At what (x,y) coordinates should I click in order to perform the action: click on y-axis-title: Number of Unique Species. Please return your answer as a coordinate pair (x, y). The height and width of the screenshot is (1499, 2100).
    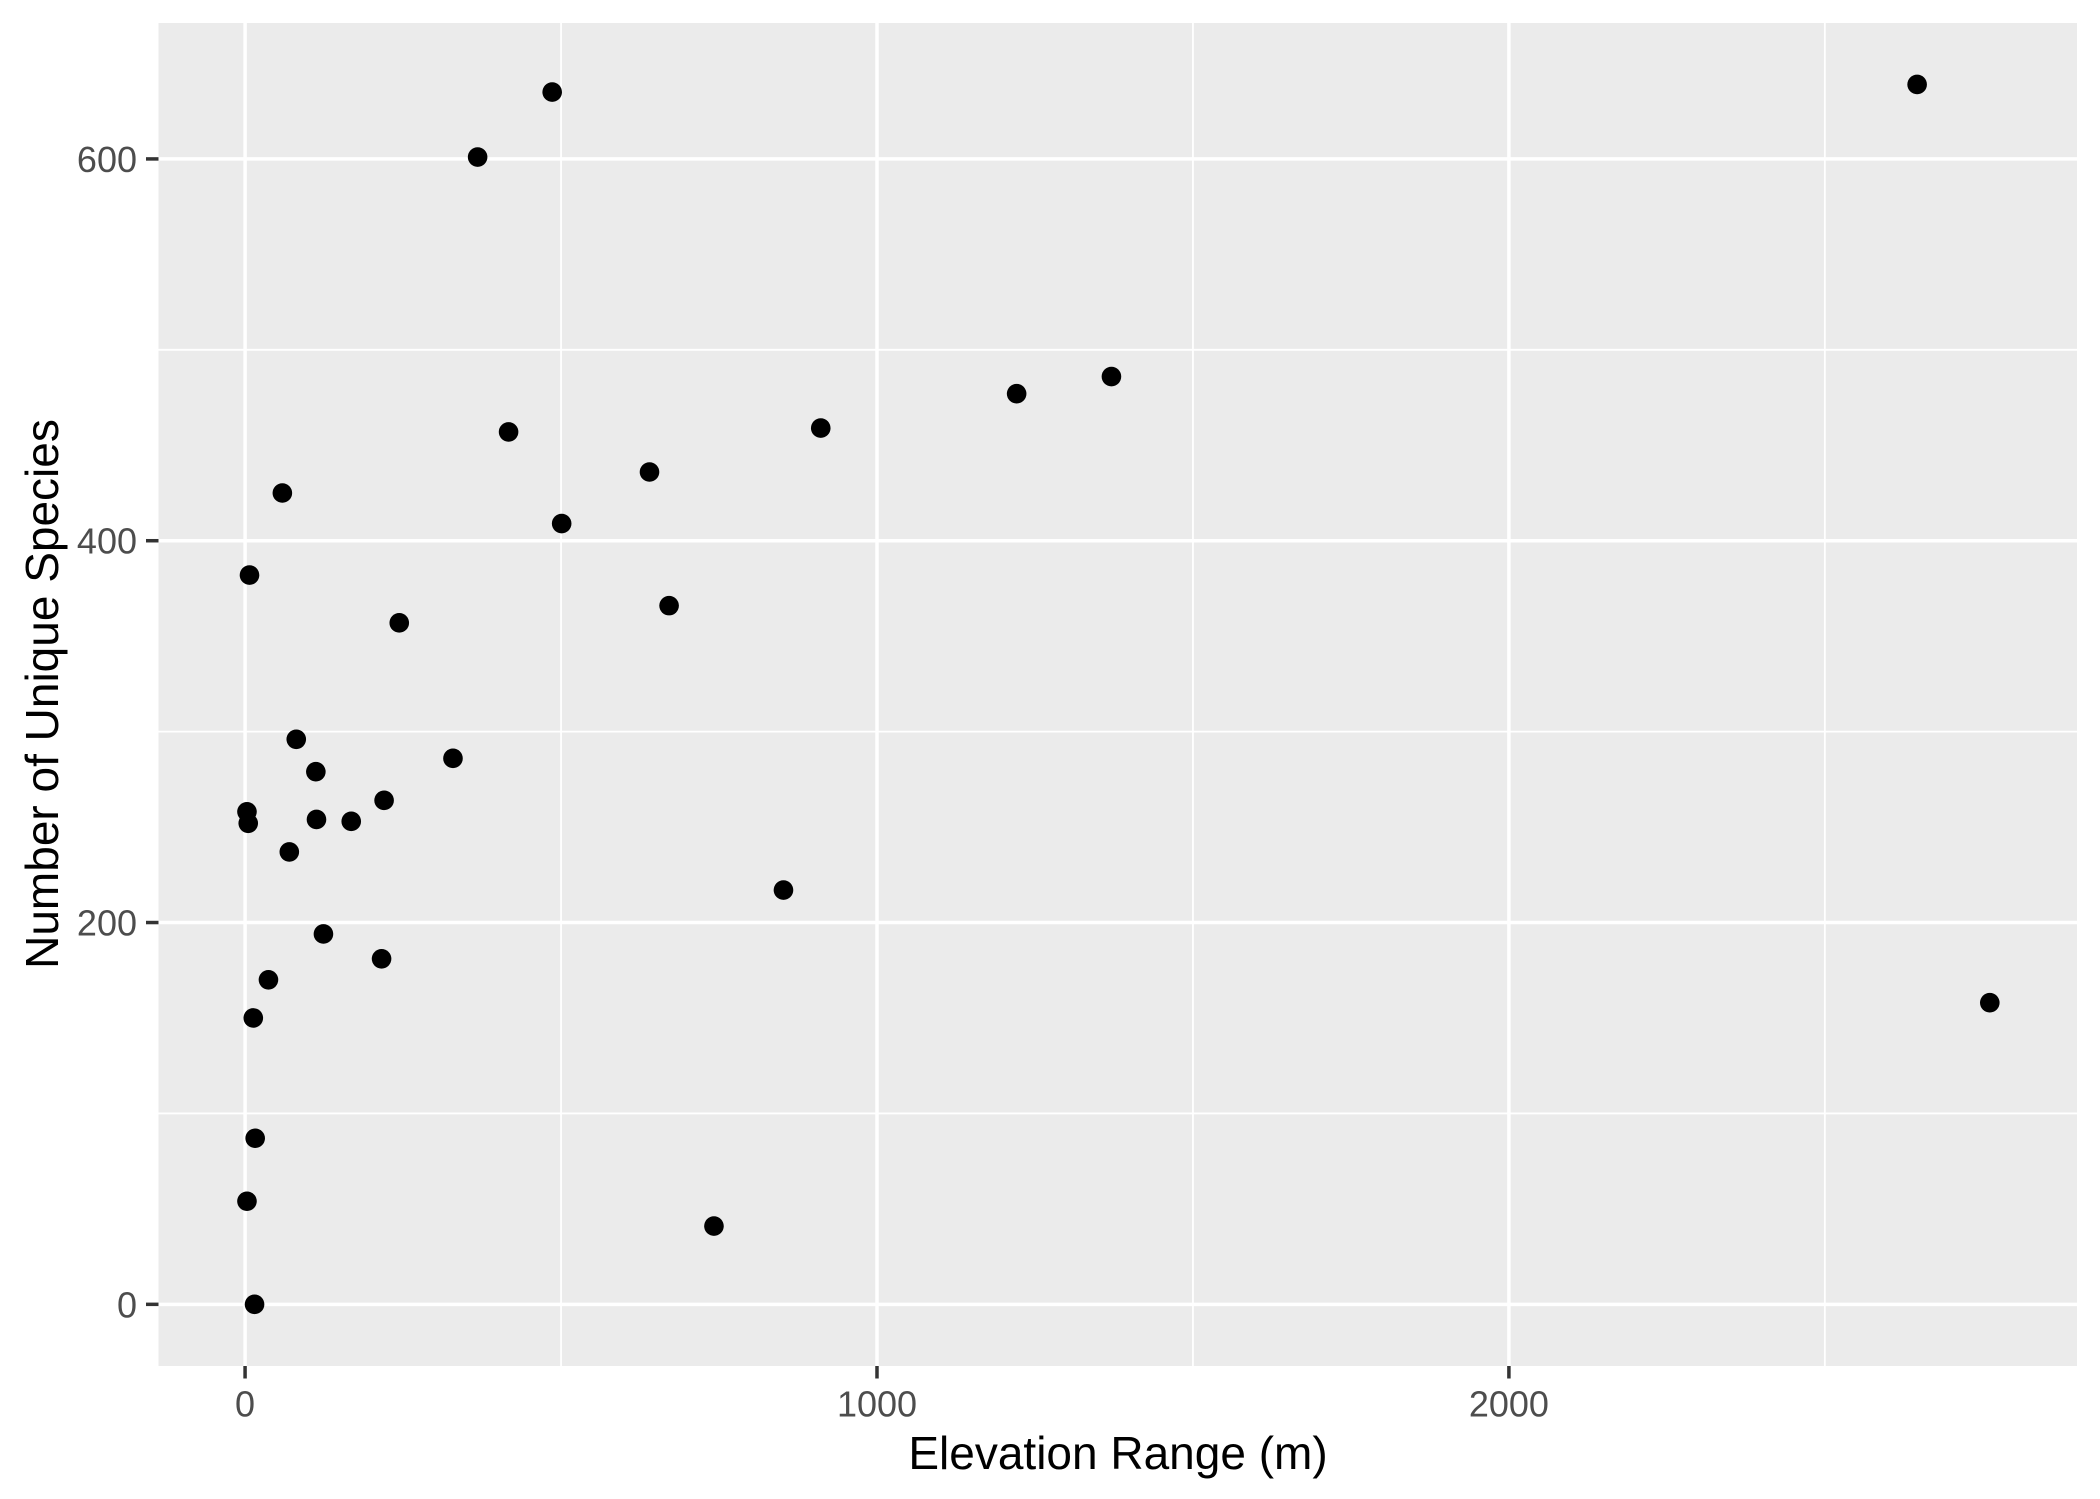
    Looking at the image, I should click on (42, 694).